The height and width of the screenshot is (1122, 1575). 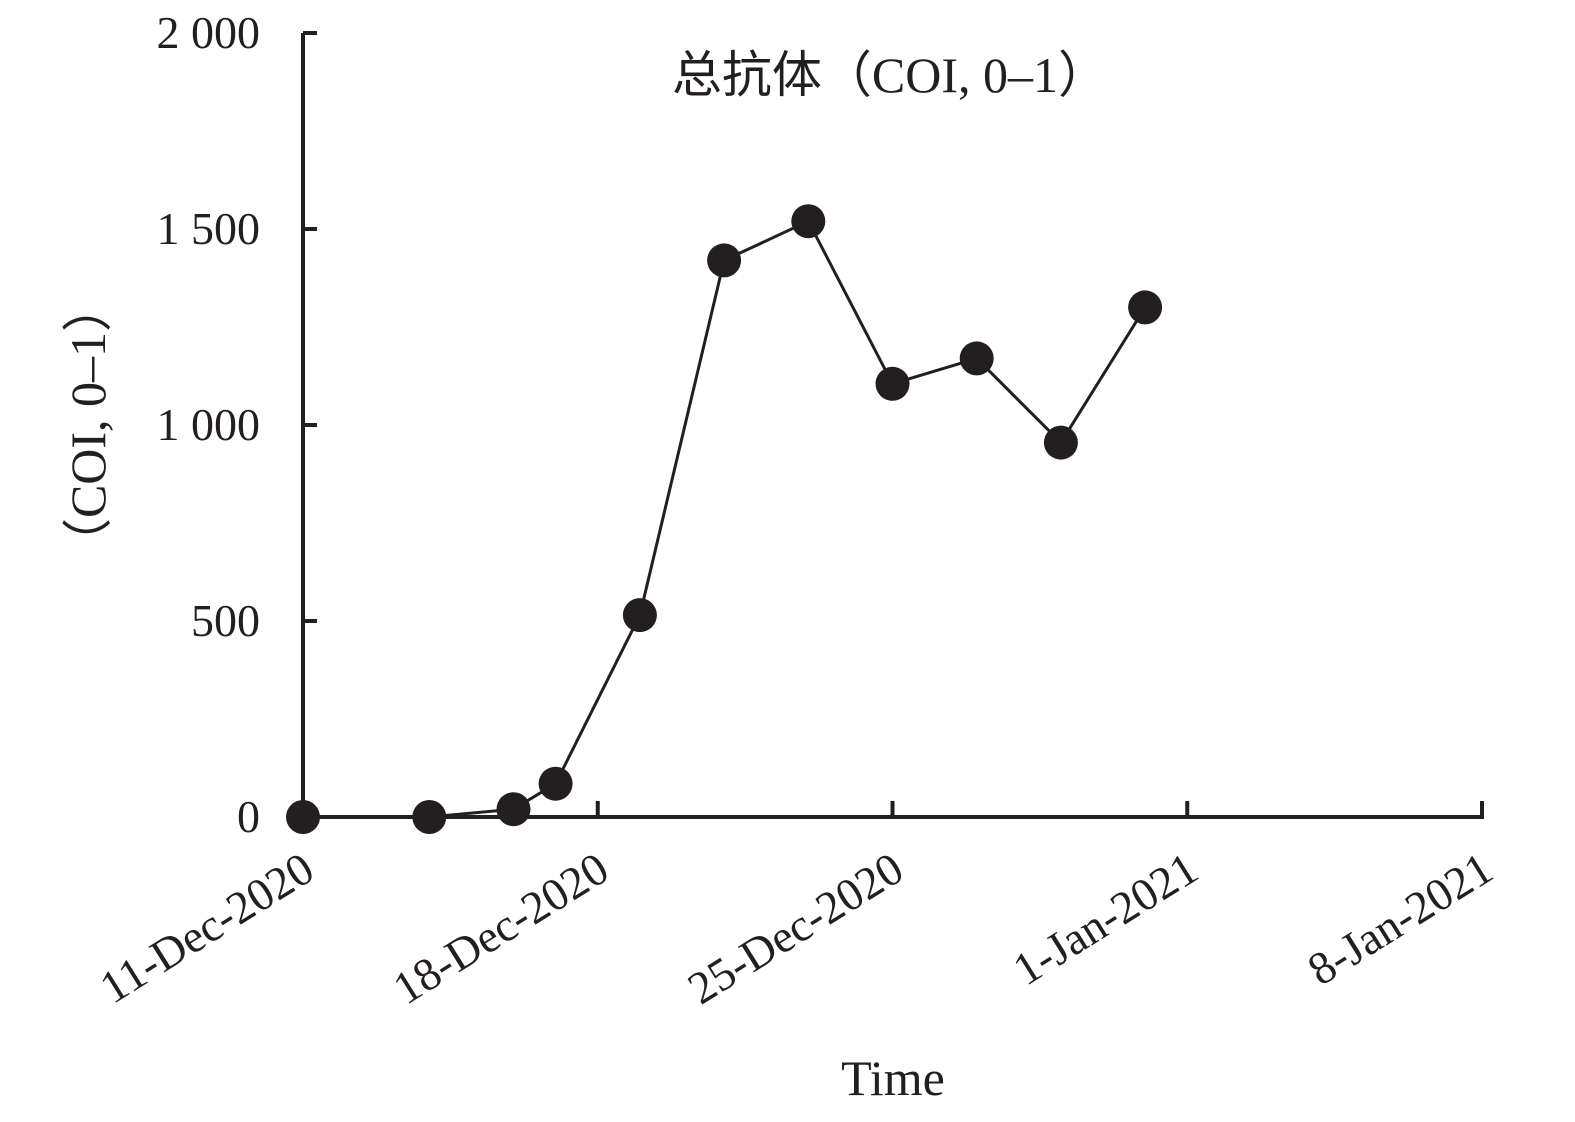 I want to click on x-tick-label: 18-Dec-2020, so click(x=500, y=928).